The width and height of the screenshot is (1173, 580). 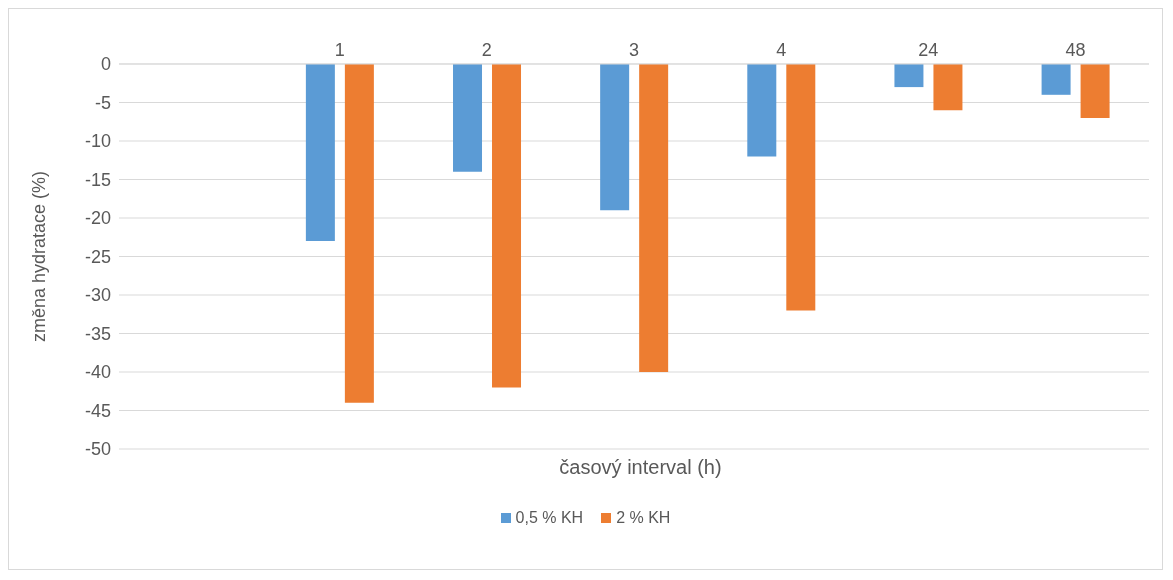 What do you see at coordinates (105, 64) in the screenshot?
I see `y-tick-label: 0` at bounding box center [105, 64].